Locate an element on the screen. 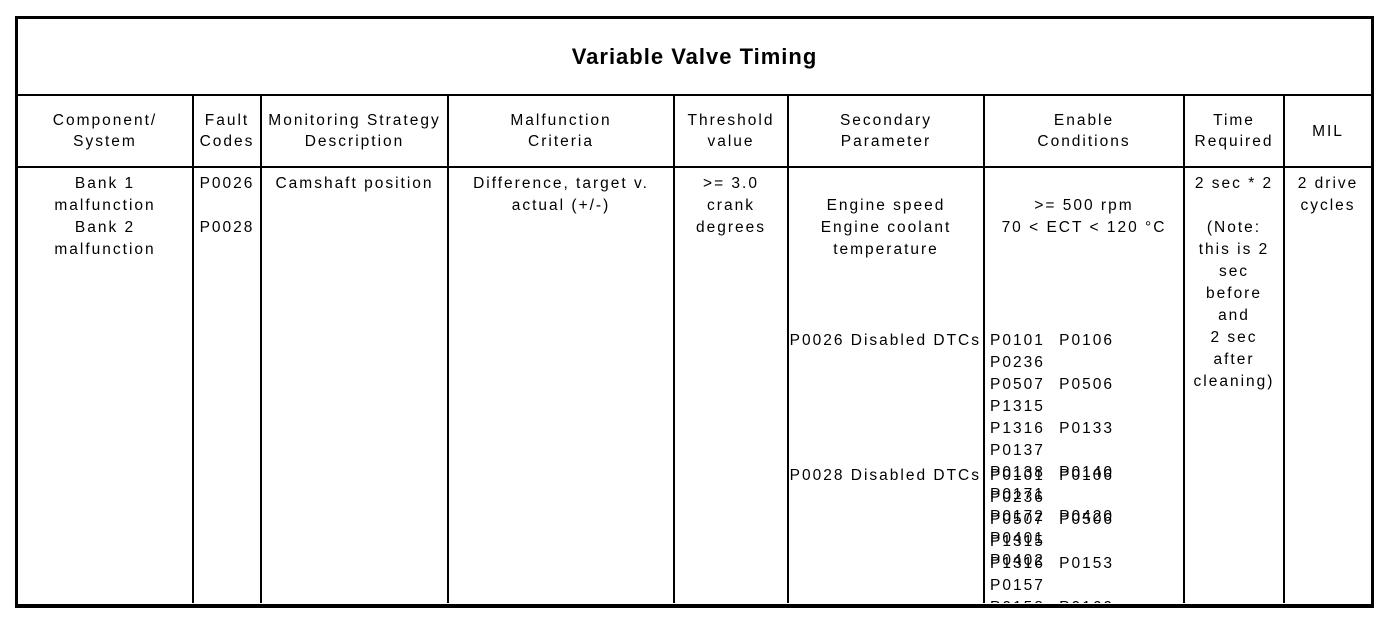 This screenshot has width=1392, height=626. header-threshold-value: Threshold value is located at coordinates (732, 131).